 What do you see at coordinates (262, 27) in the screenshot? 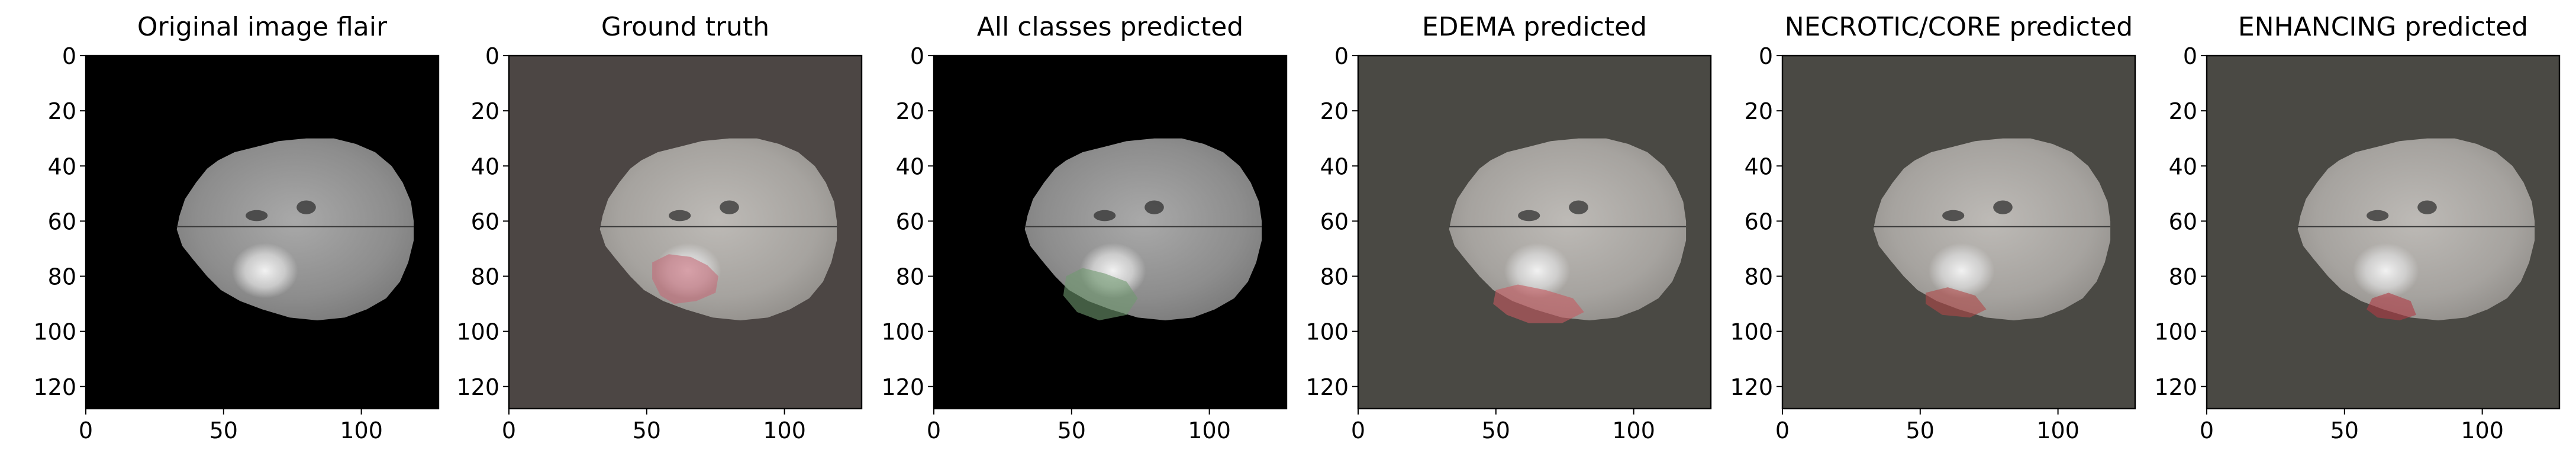
I see `panel-title: Original image flair` at bounding box center [262, 27].